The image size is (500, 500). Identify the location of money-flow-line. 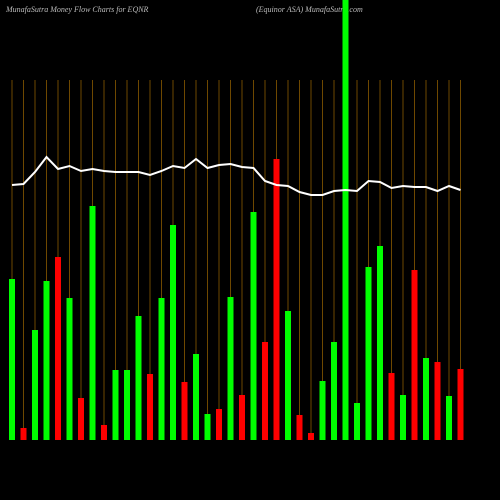
(236, 175).